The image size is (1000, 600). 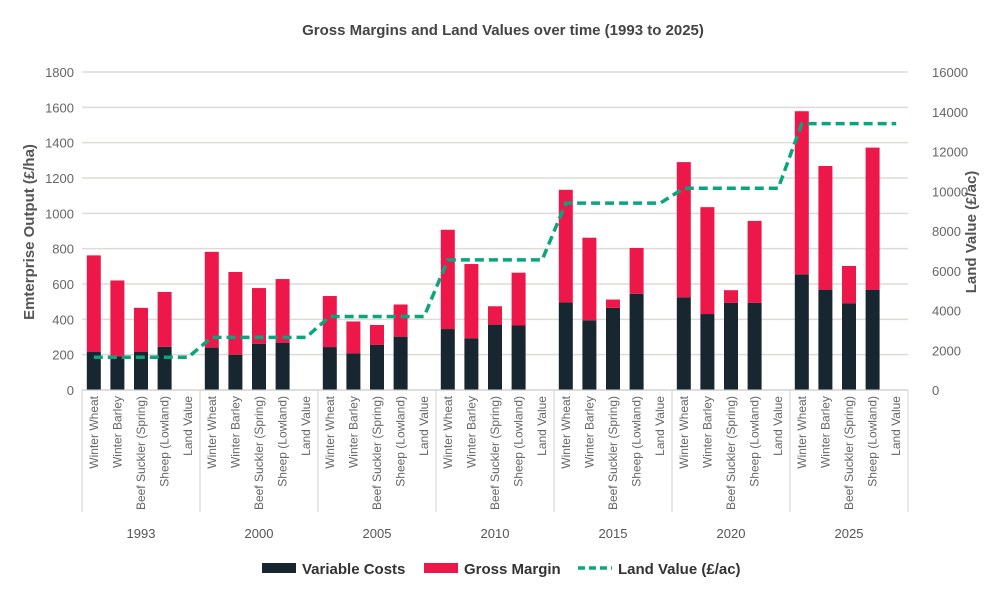 I want to click on y-tick-label: 1800, so click(x=59, y=72).